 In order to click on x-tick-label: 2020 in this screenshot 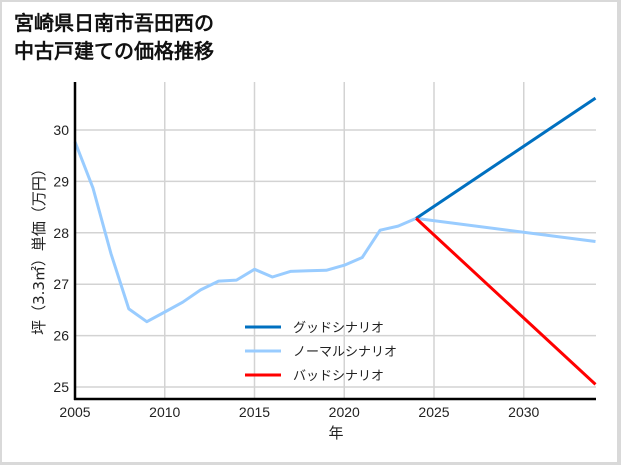, I will do `click(344, 412)`.